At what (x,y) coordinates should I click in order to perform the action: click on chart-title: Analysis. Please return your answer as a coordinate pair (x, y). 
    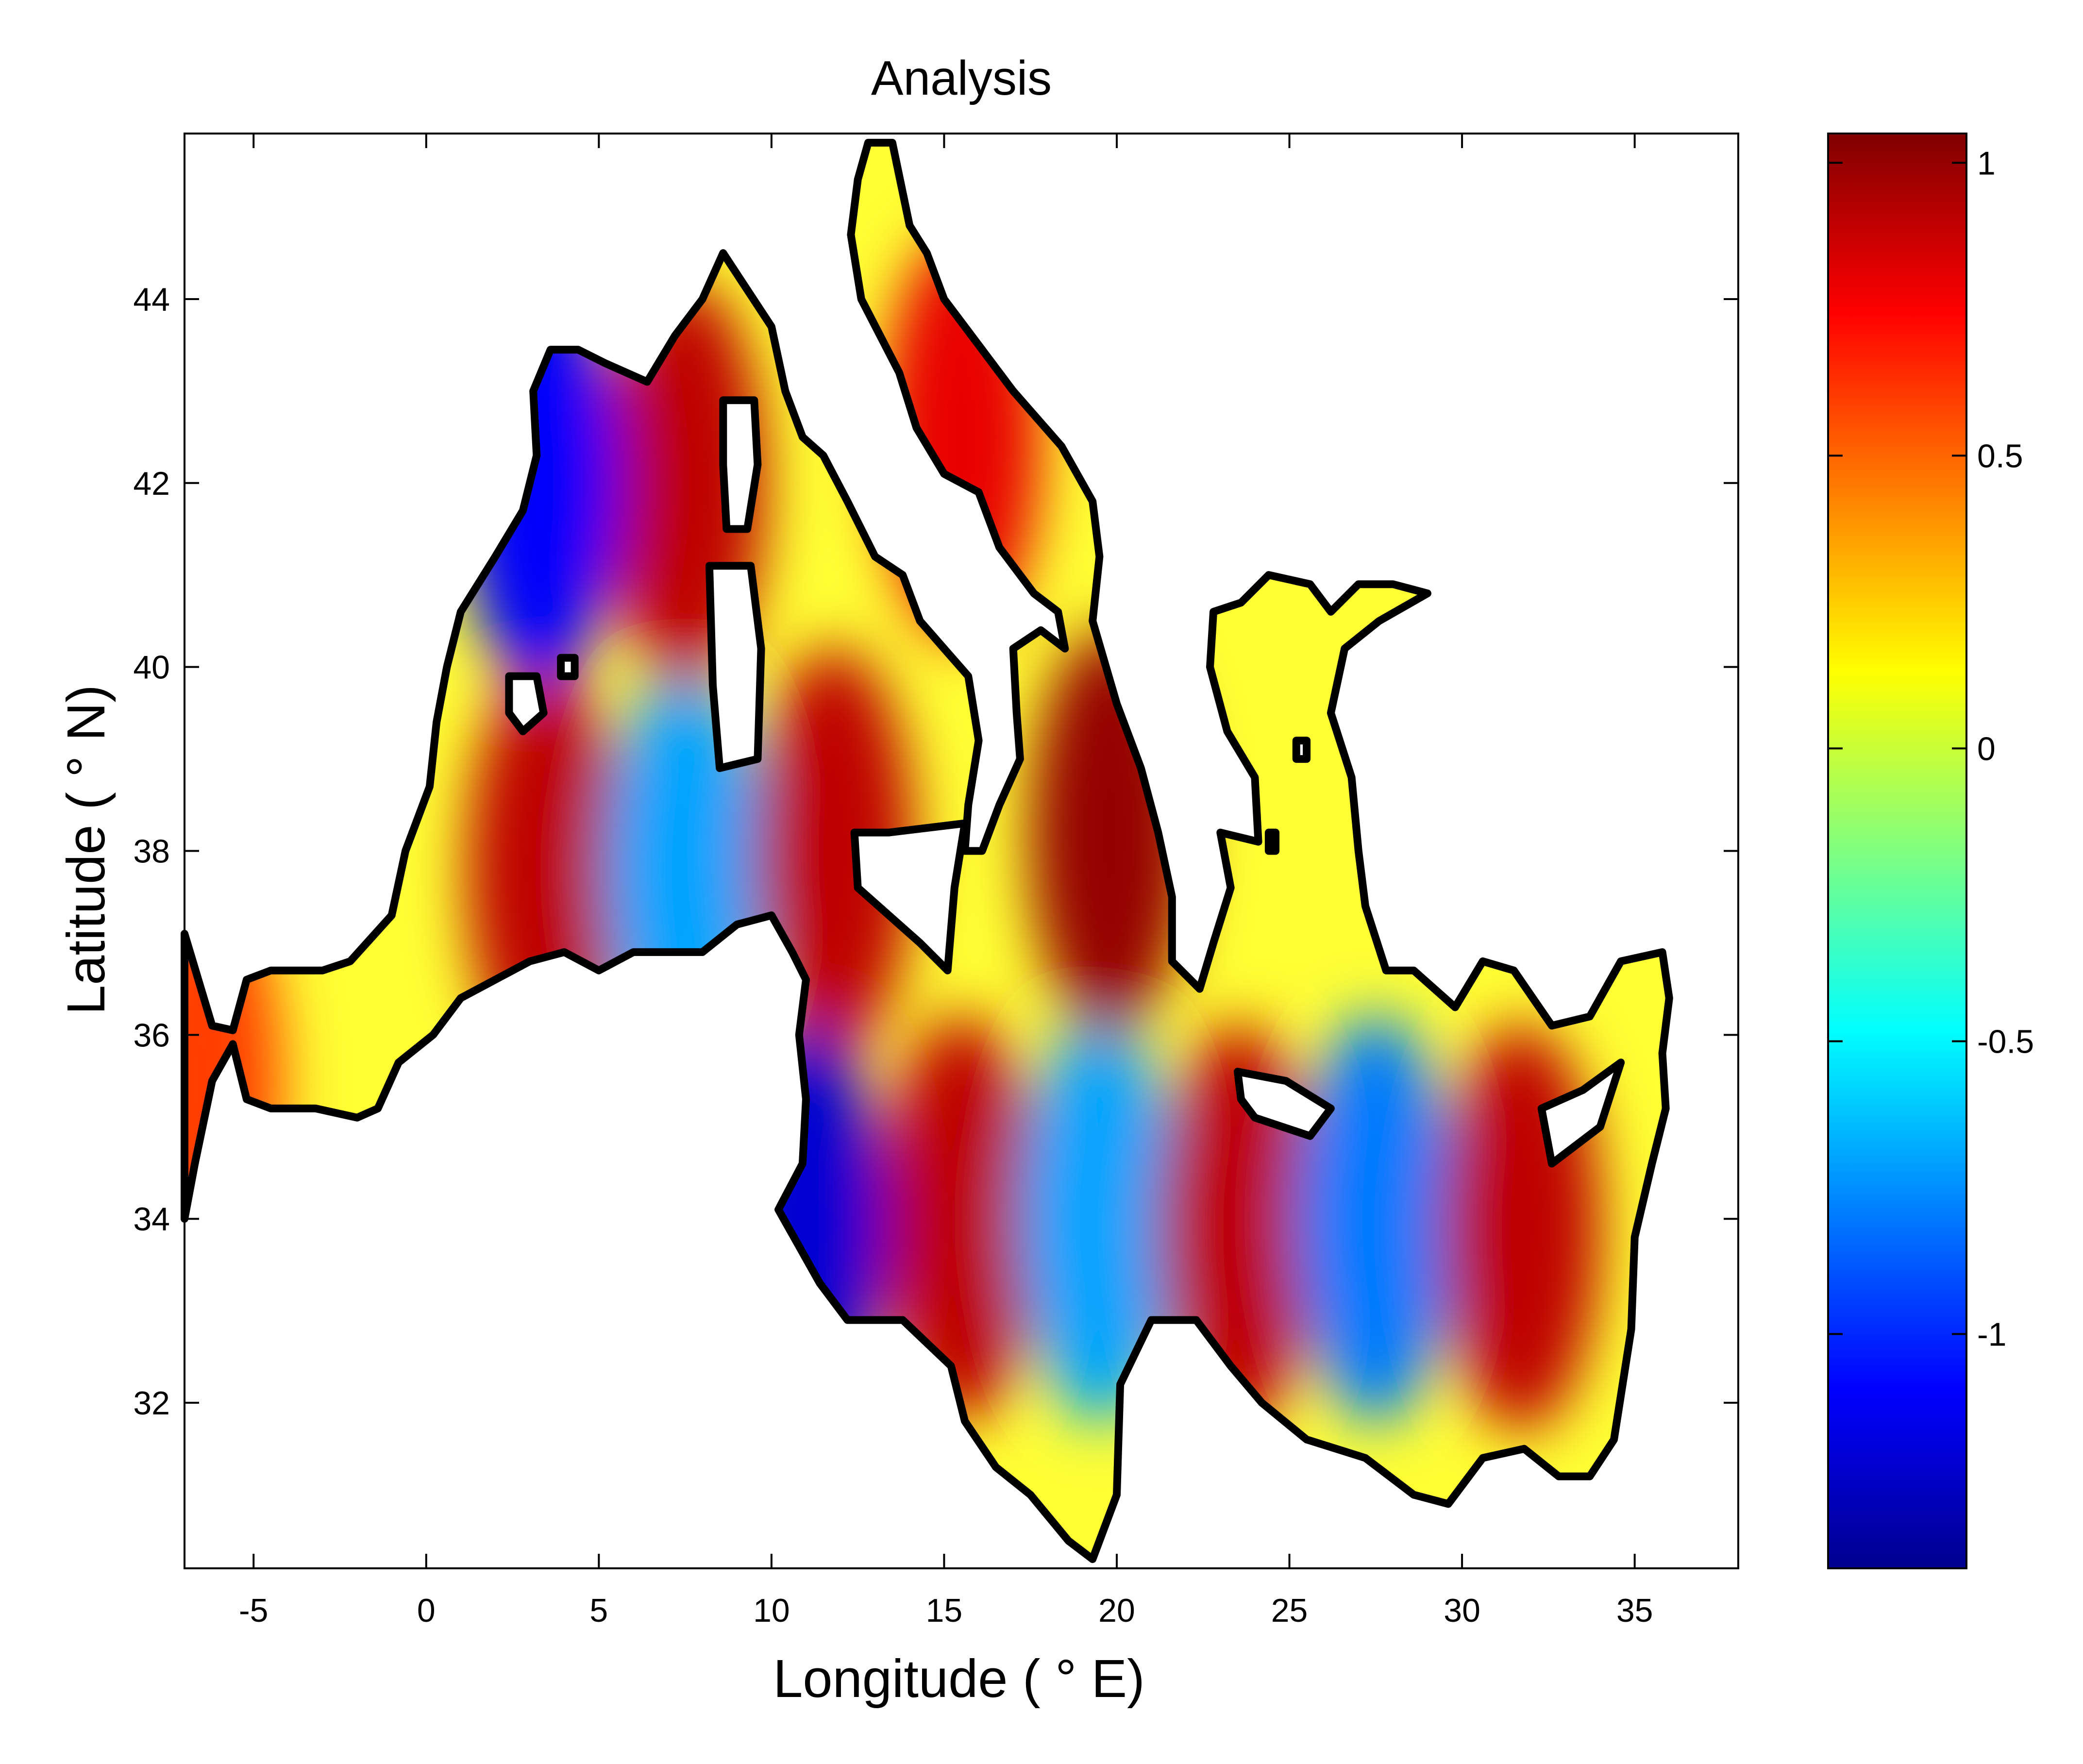
    Looking at the image, I should click on (961, 78).